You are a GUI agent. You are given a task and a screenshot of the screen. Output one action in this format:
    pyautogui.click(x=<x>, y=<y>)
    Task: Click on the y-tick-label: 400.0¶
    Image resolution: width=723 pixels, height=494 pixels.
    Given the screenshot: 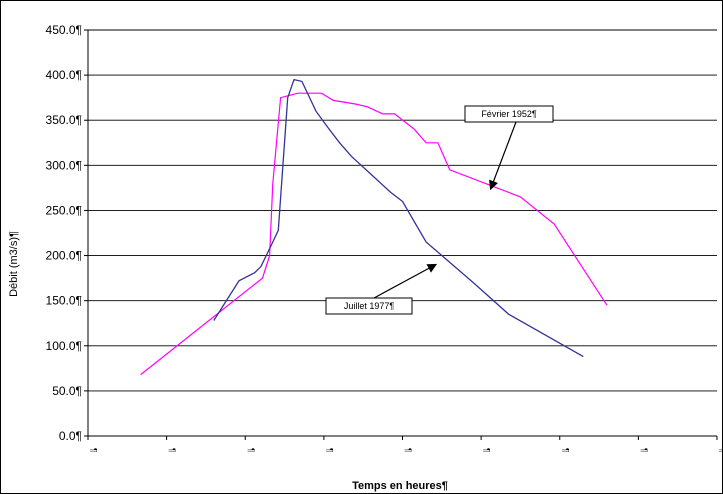 What is the action you would take?
    pyautogui.click(x=64, y=75)
    